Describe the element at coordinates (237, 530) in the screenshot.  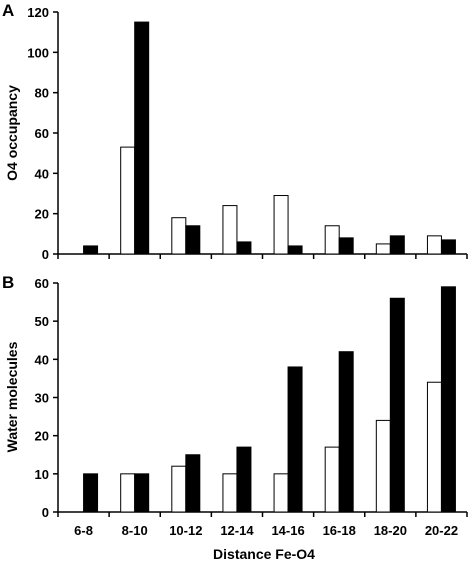
I see `x-tick-label: 12-14` at that location.